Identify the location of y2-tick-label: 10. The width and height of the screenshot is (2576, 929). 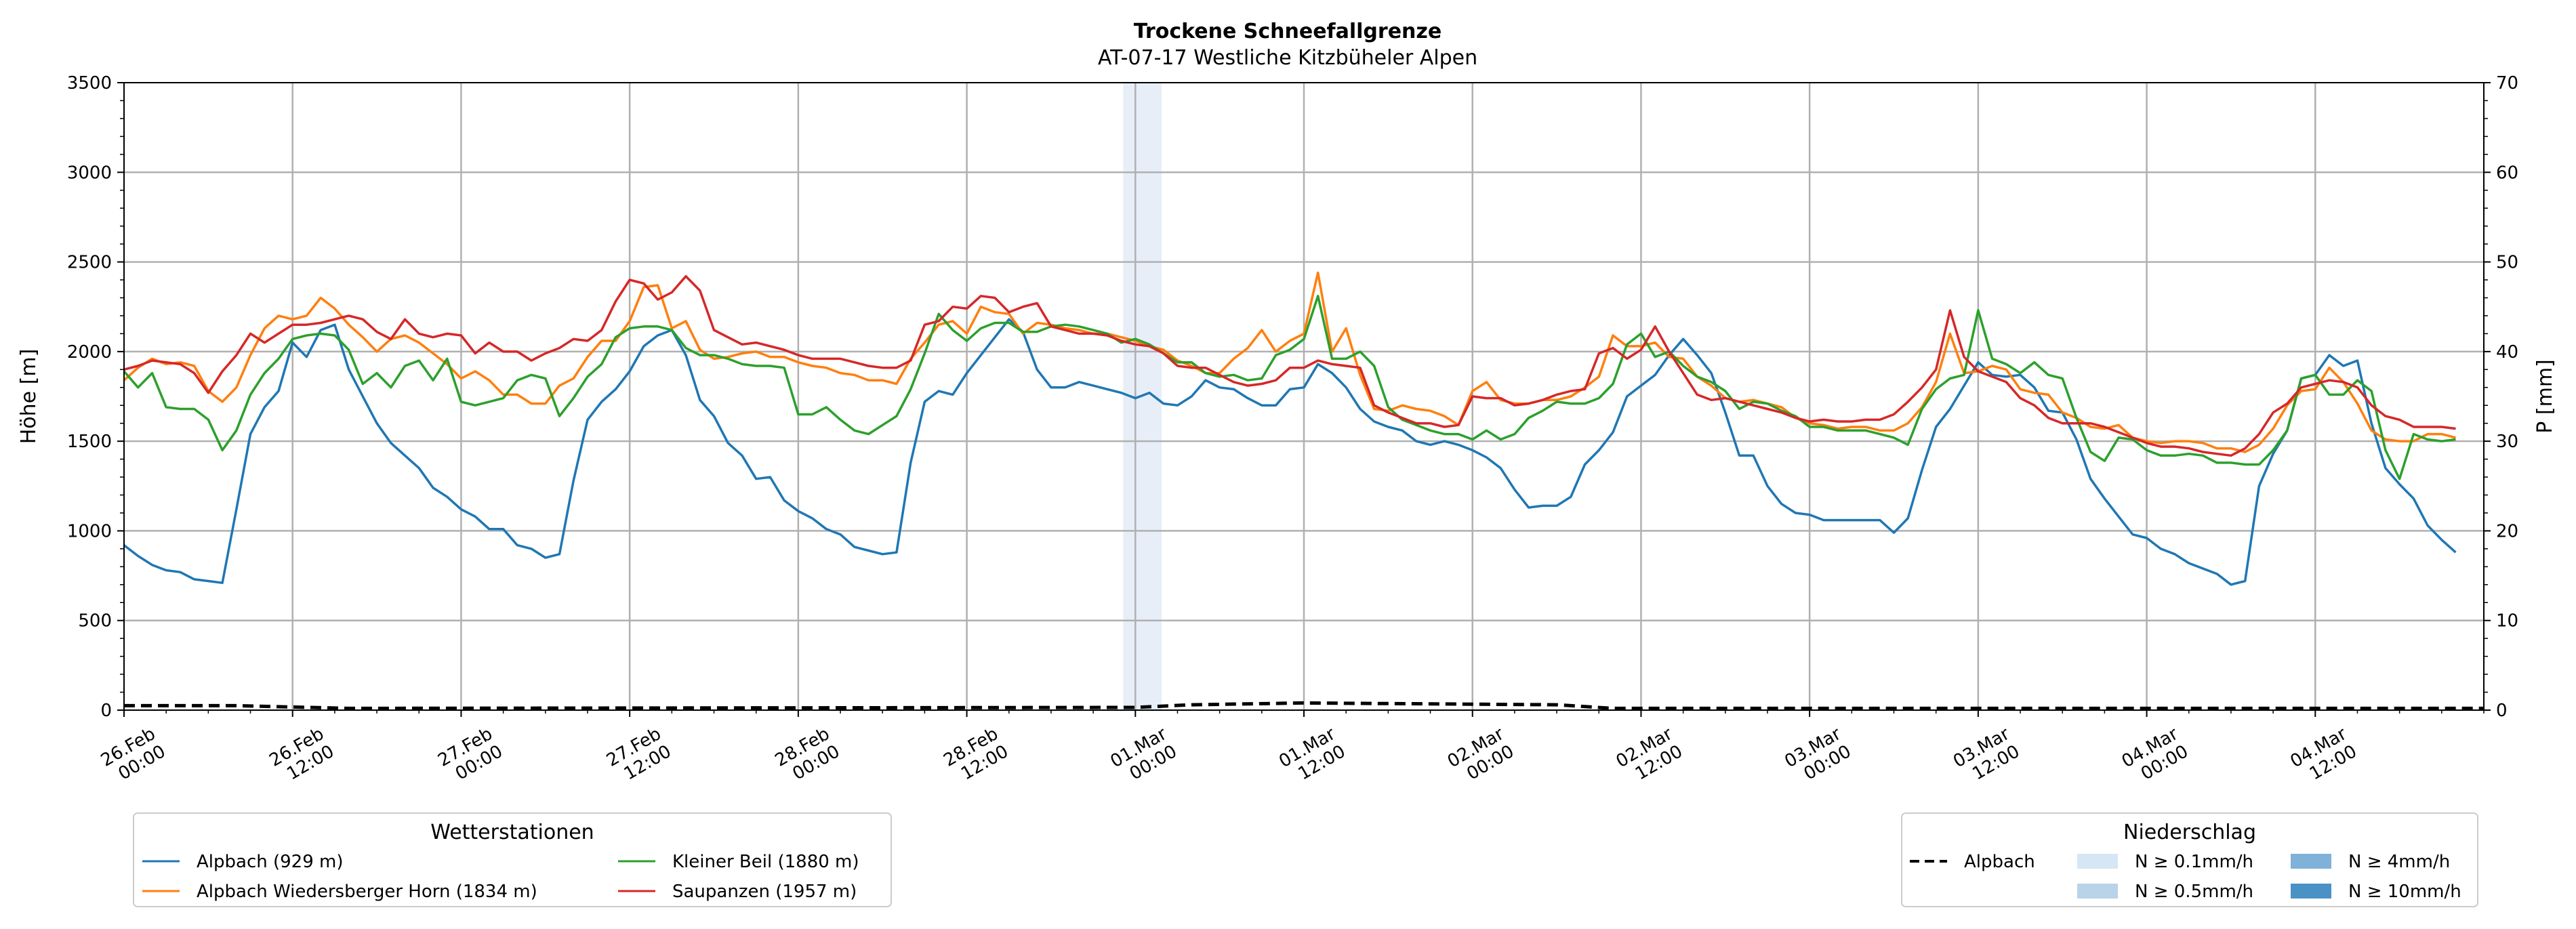
(2507, 621).